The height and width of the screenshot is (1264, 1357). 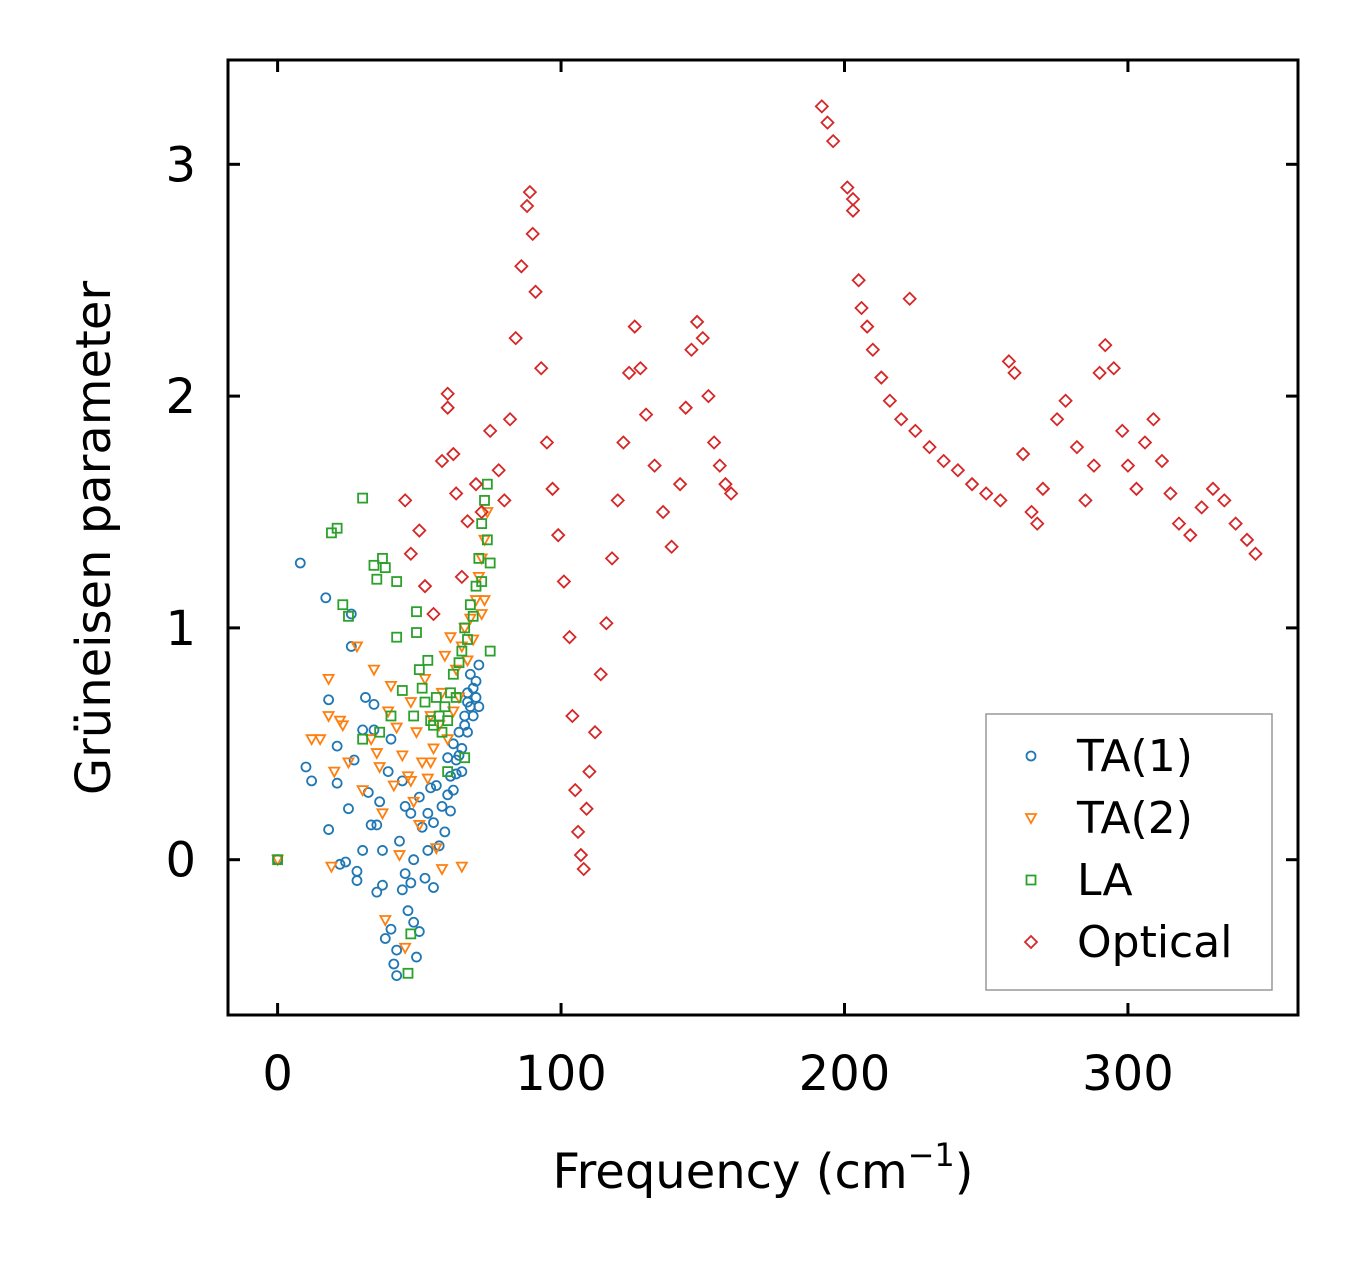 What do you see at coordinates (845, 1074) in the screenshot?
I see `x-tick-label: 200` at bounding box center [845, 1074].